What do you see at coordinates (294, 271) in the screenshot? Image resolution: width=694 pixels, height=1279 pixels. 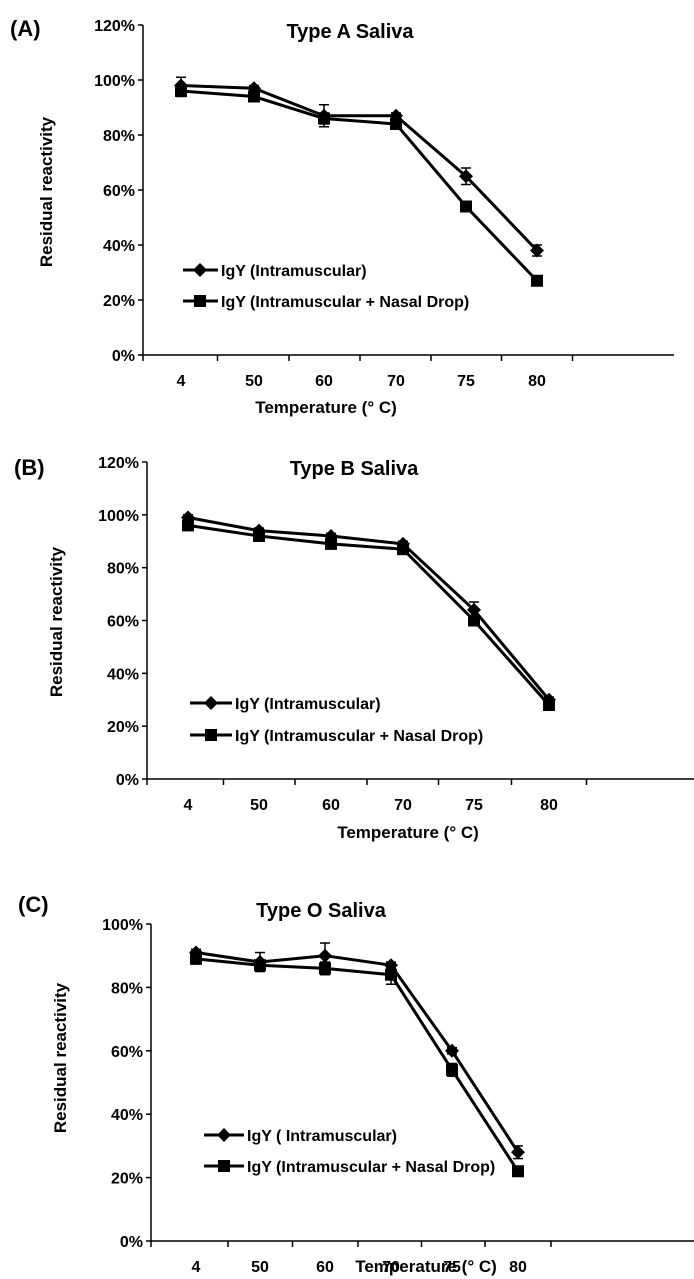 I see `legend-label: IgY (Intramuscular)` at bounding box center [294, 271].